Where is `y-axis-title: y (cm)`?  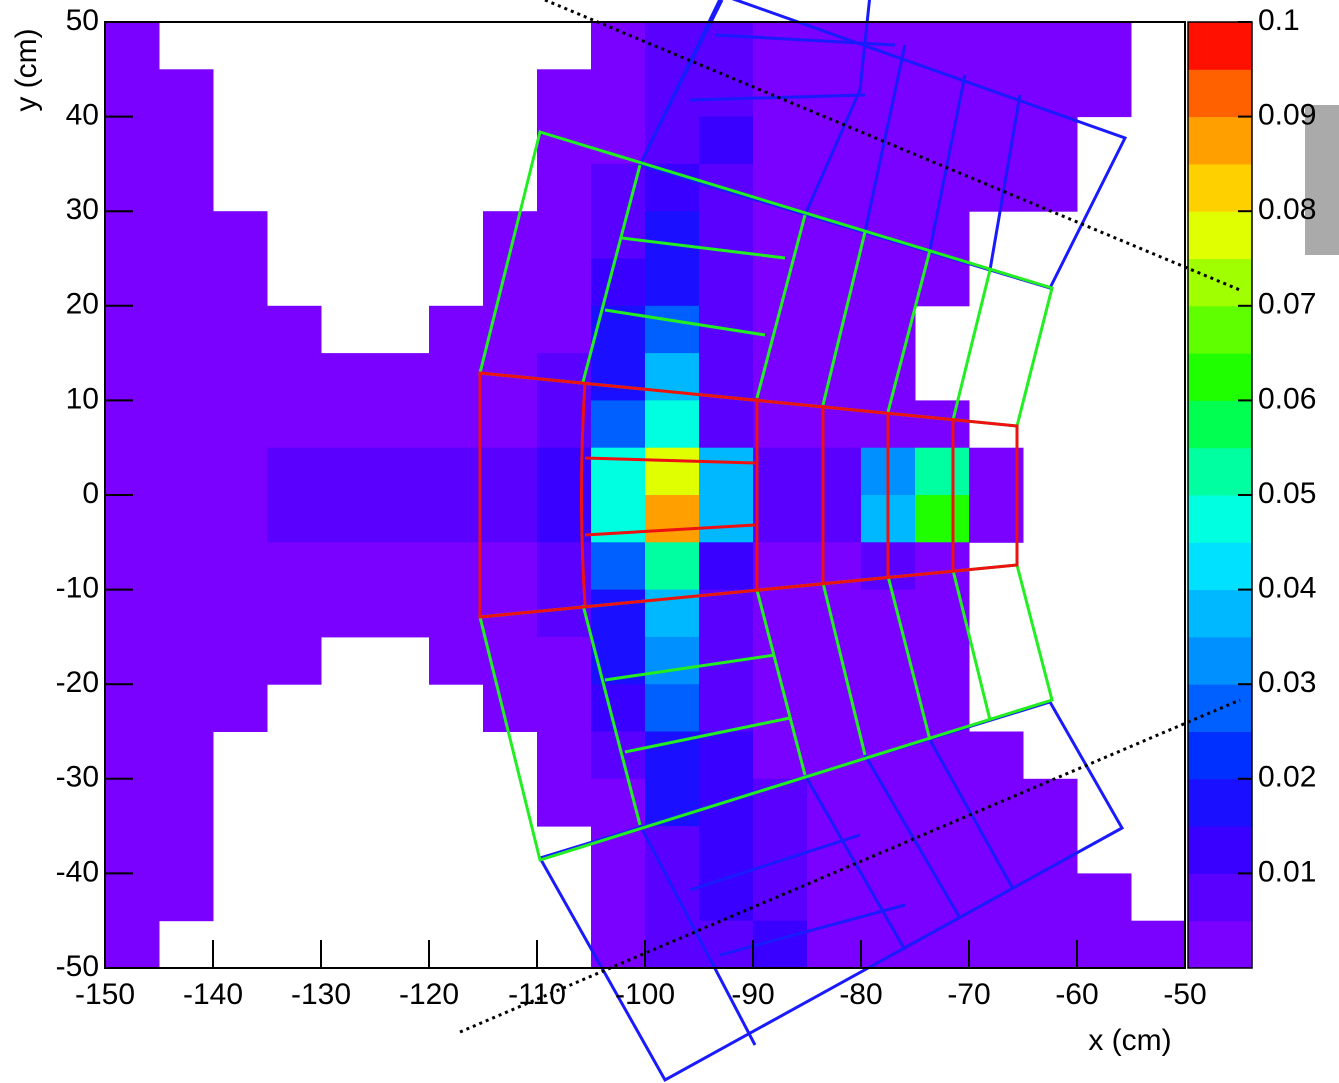 y-axis-title: y (cm) is located at coordinates (26, 69).